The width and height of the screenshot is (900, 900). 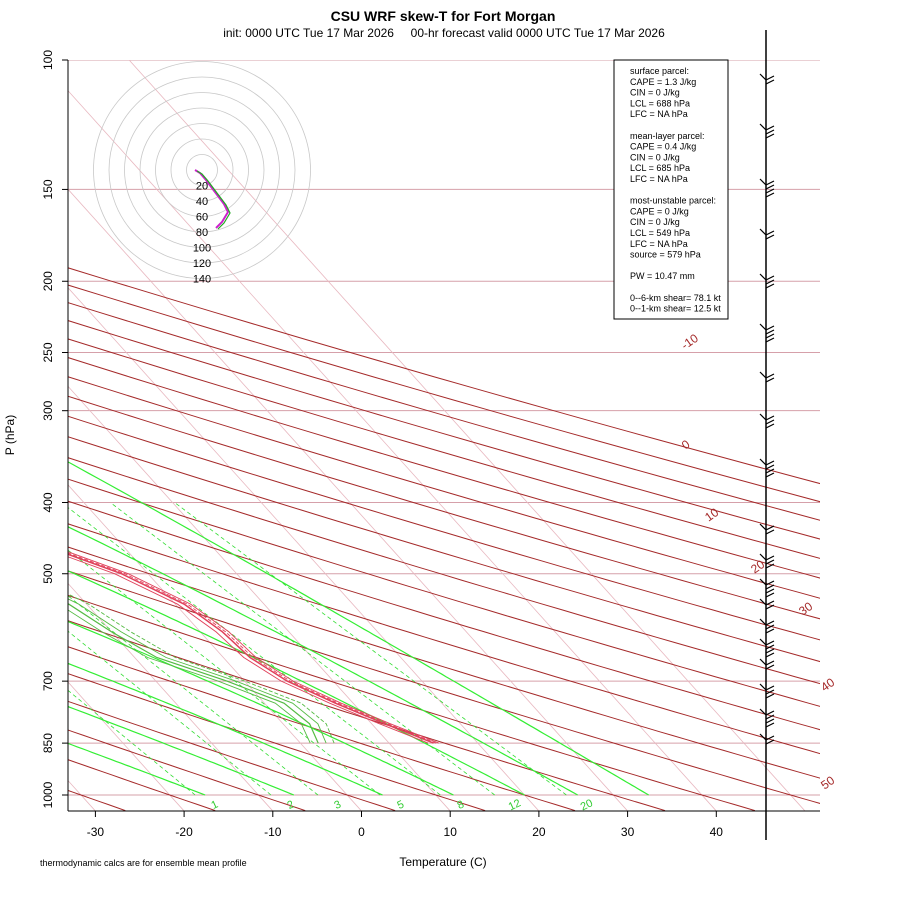 I want to click on hodograph-ring-label: 140, so click(x=202, y=280).